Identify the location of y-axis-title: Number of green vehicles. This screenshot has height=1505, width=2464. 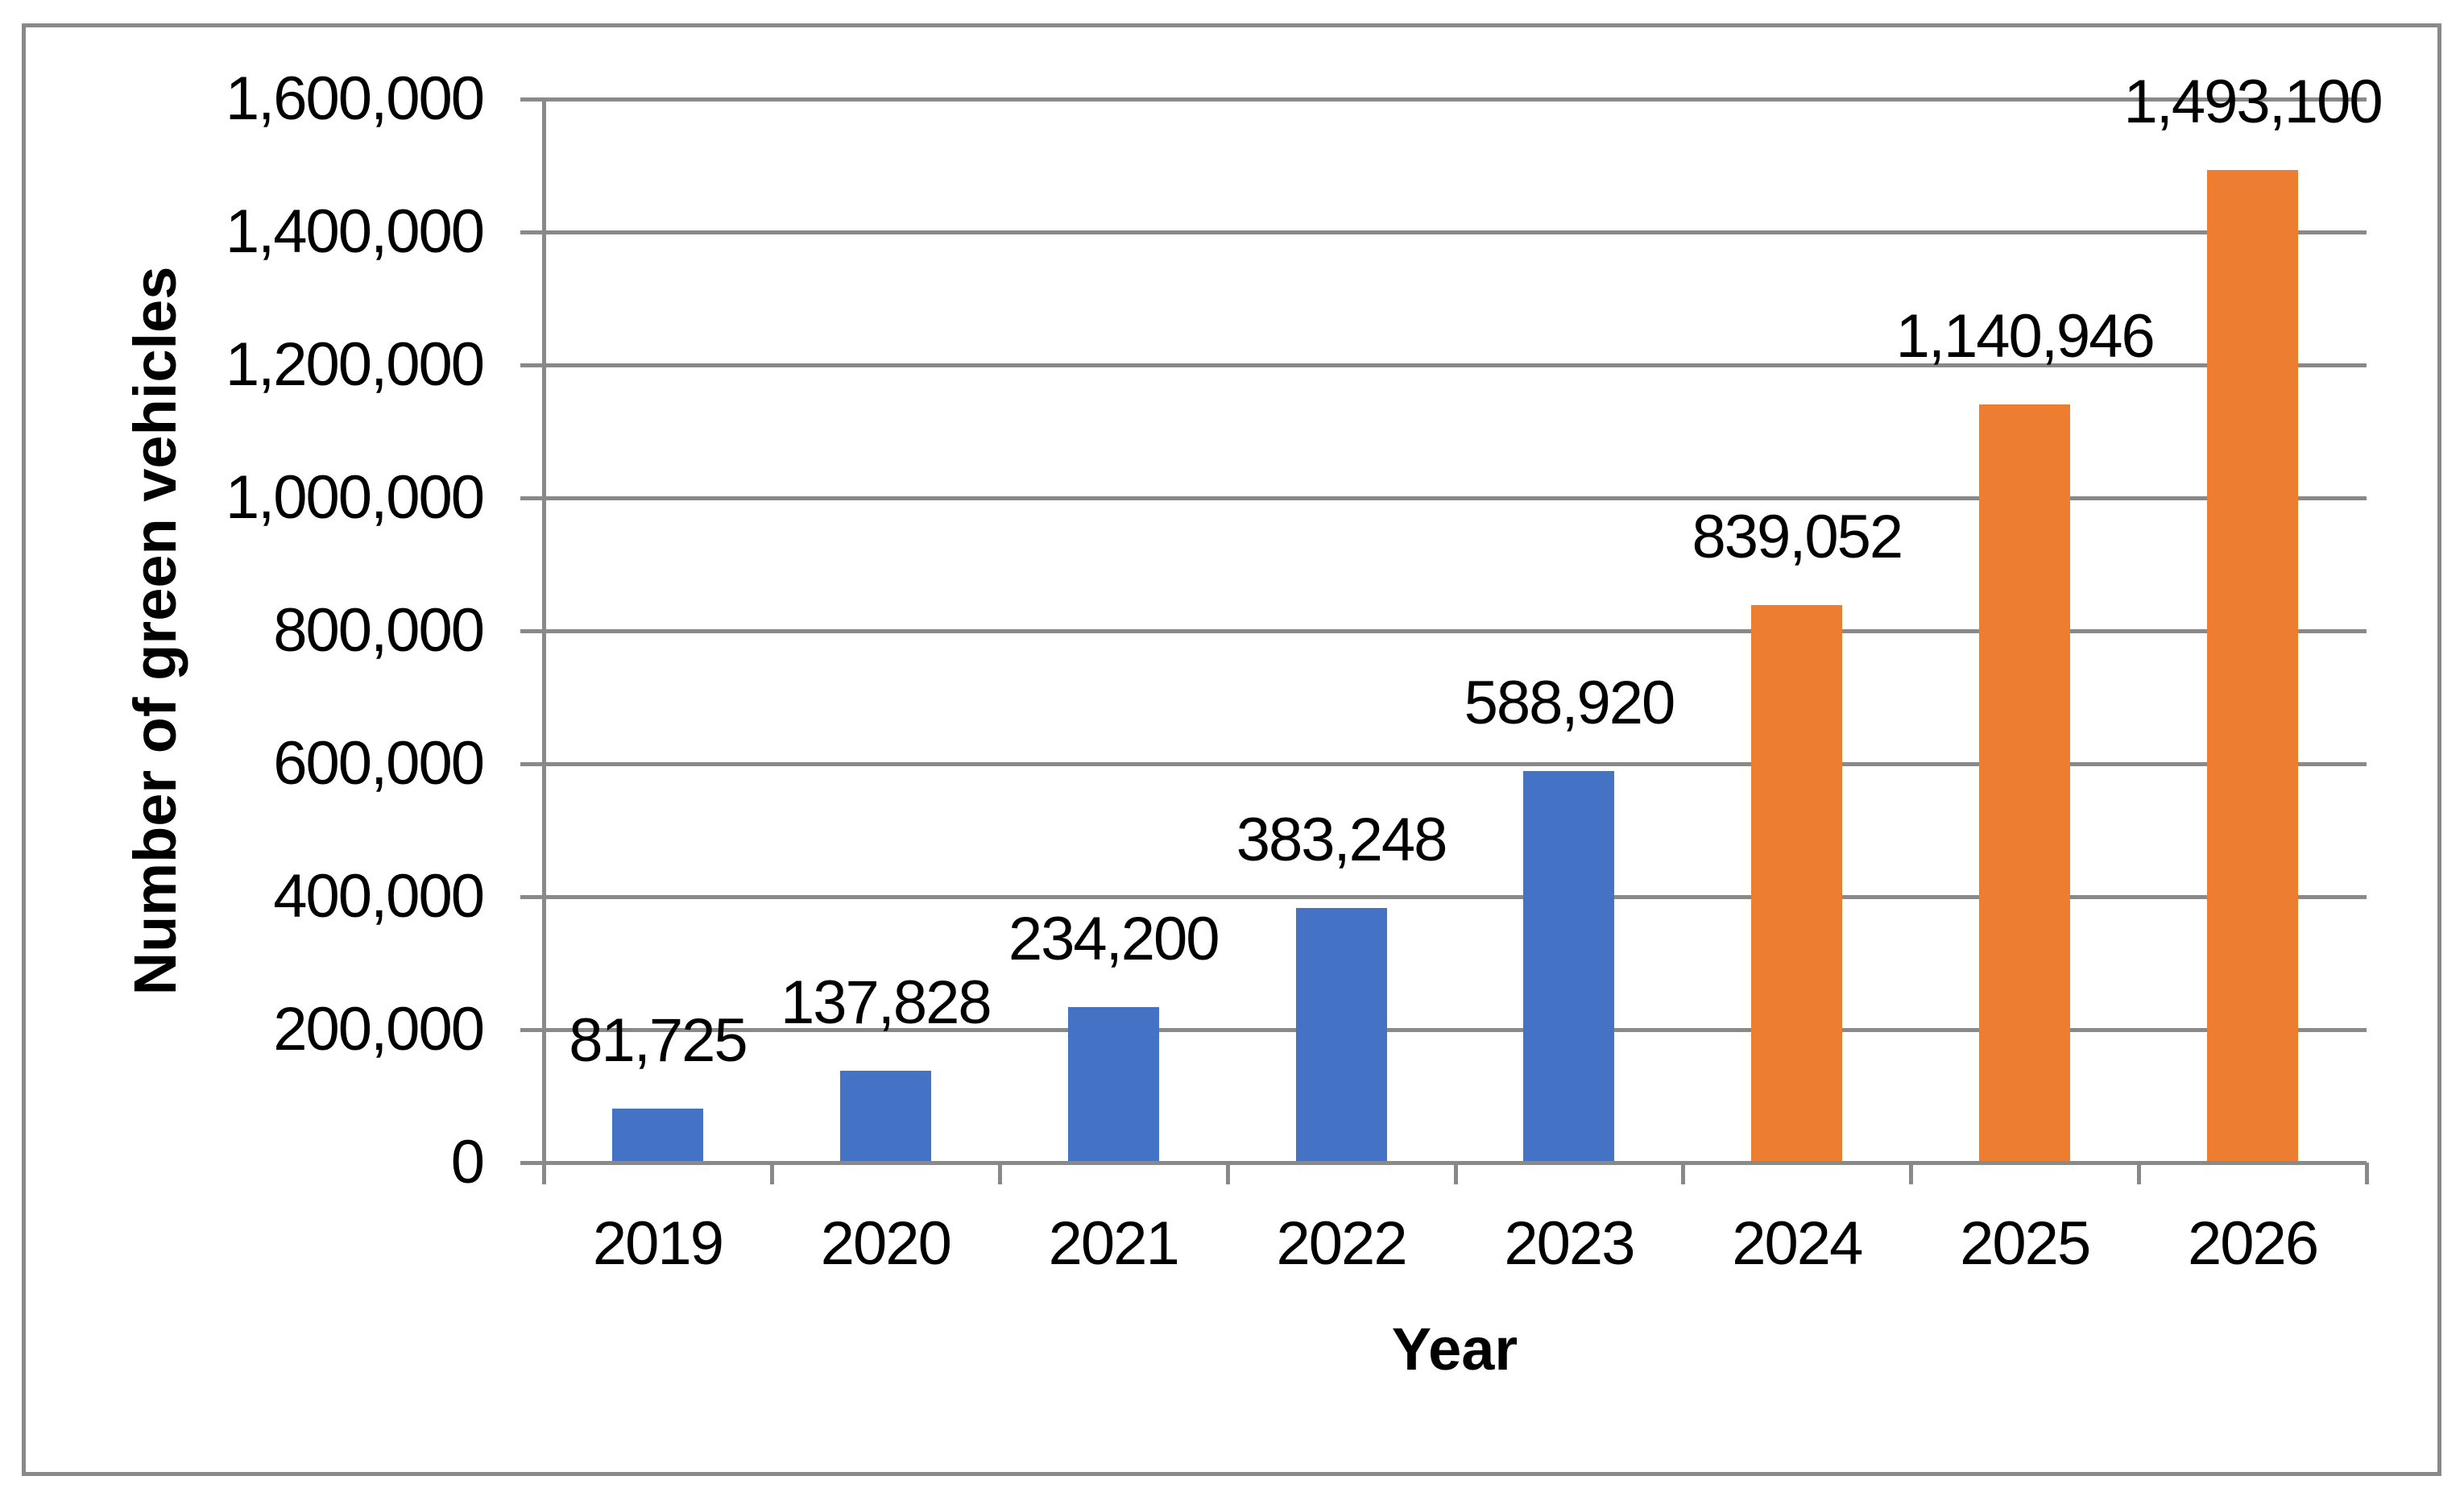
(155, 631).